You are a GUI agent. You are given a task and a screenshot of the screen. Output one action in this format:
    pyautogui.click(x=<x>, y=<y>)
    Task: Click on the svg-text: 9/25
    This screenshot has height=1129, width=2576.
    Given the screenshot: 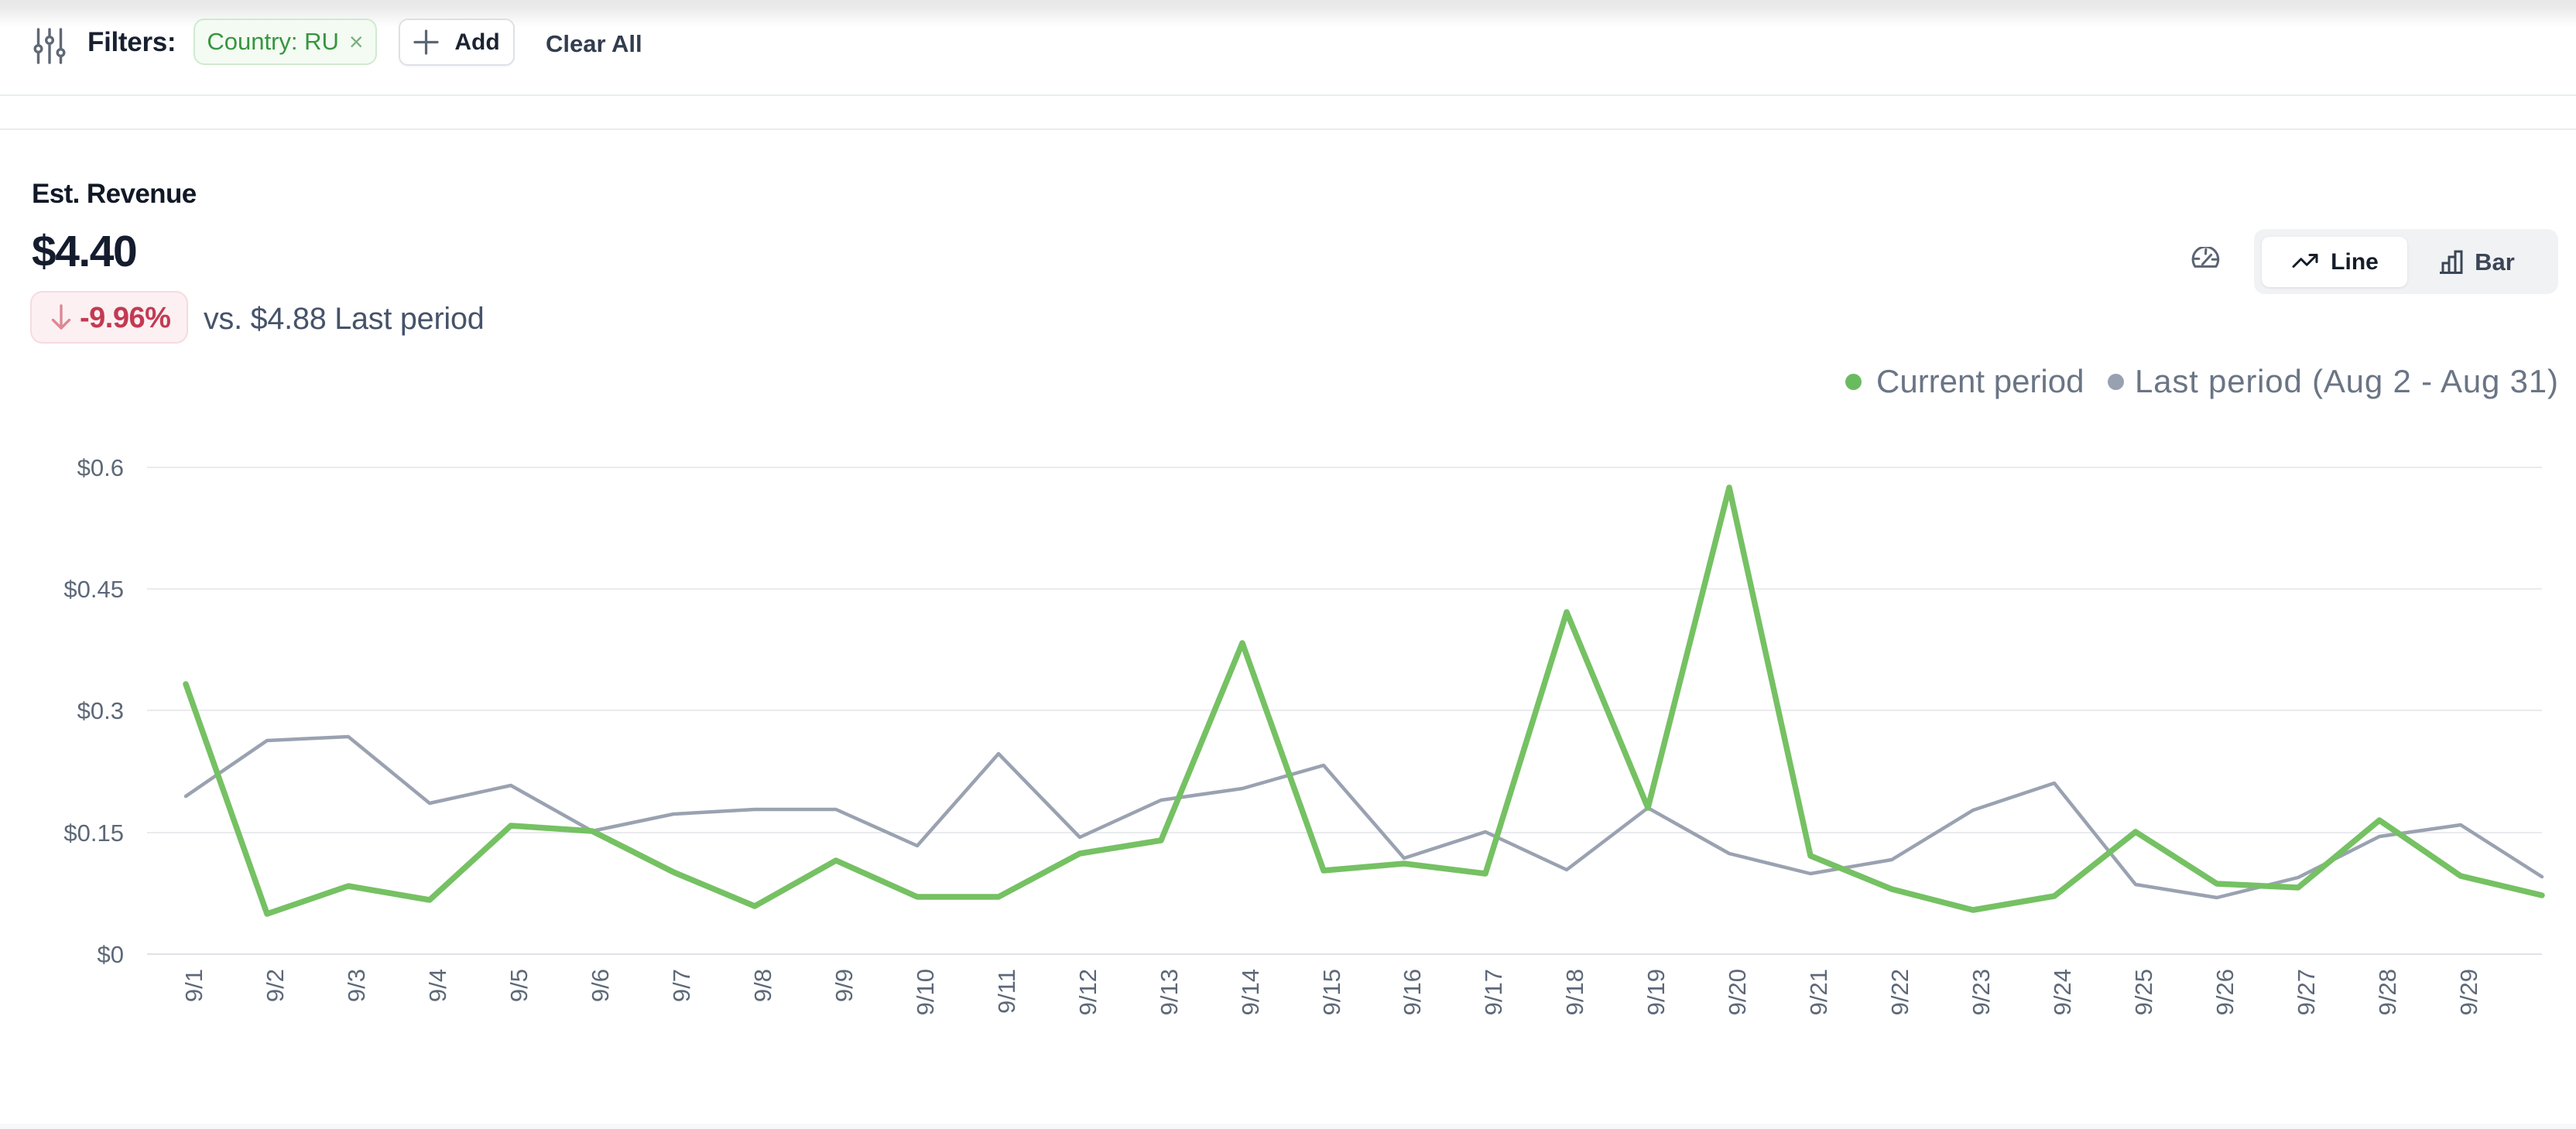 What is the action you would take?
    pyautogui.click(x=2143, y=992)
    